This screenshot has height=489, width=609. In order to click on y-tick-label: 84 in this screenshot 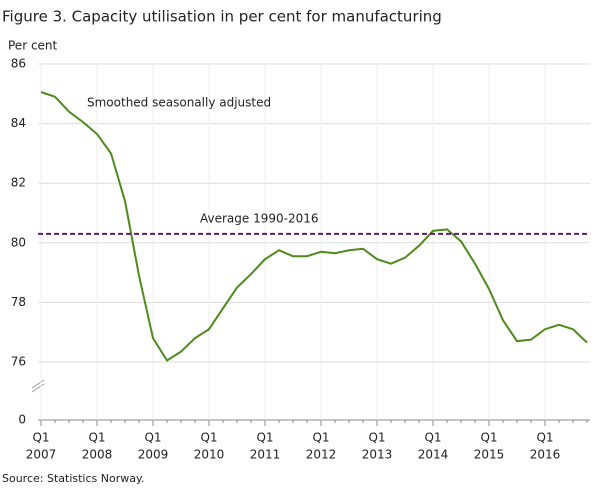, I will do `click(18, 123)`.